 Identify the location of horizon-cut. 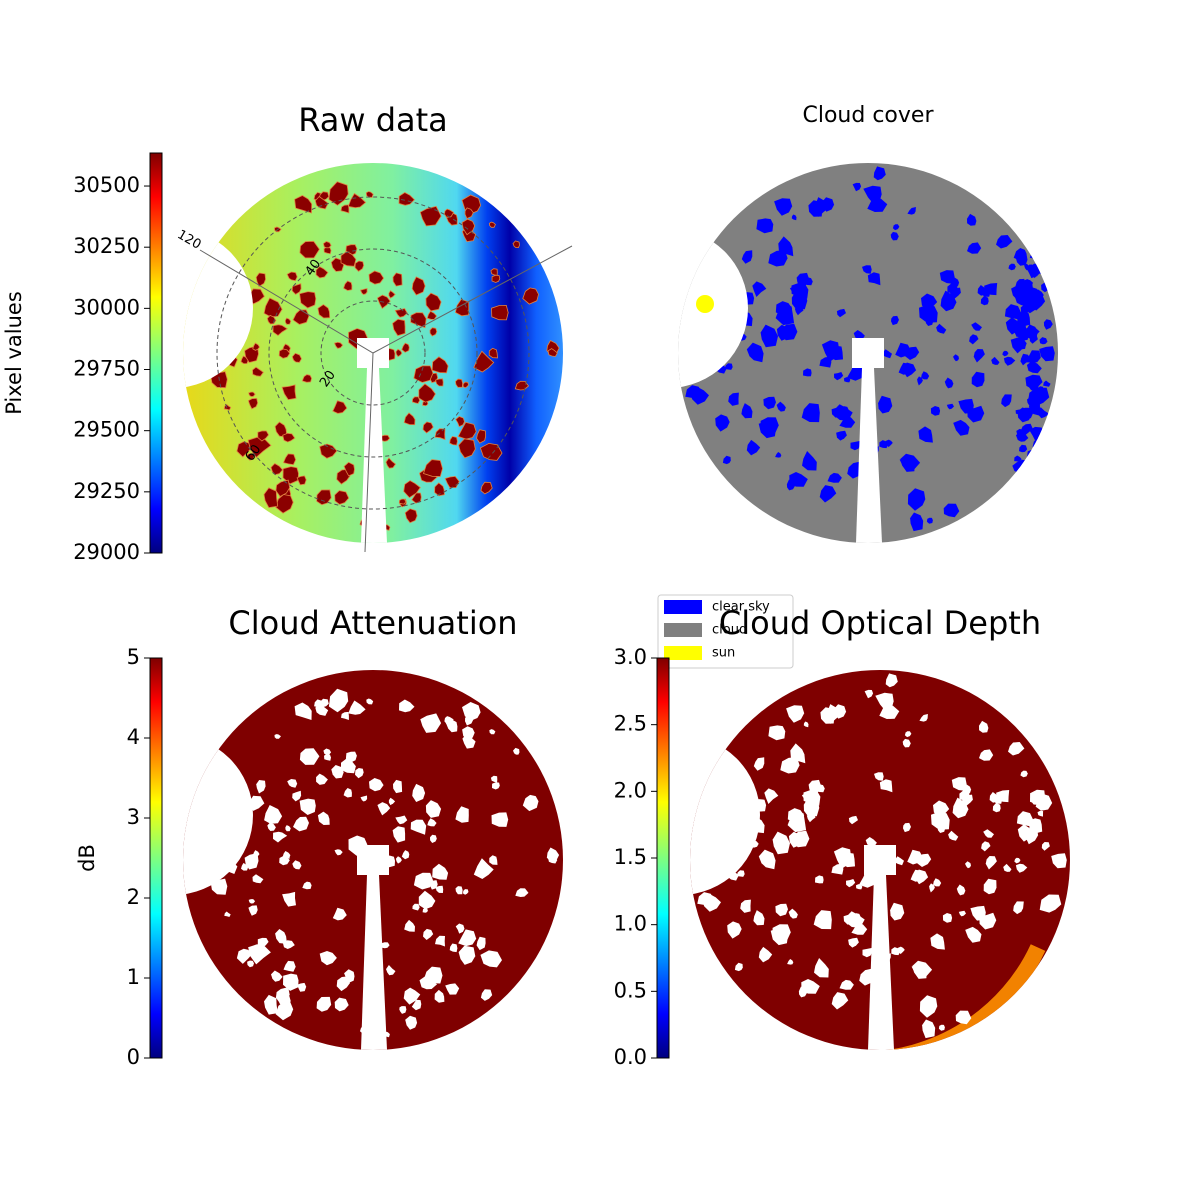
(713, 308).